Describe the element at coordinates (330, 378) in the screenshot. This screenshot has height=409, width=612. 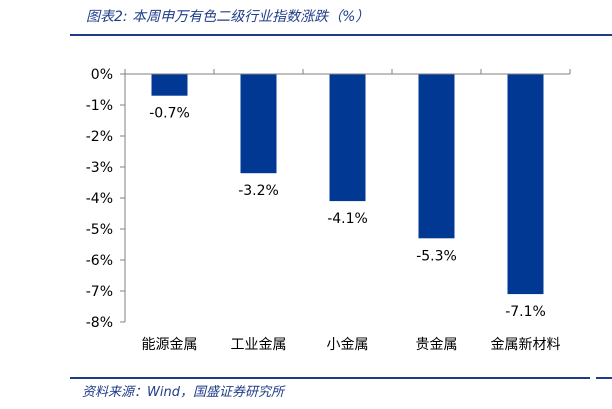
I see `source-rule` at that location.